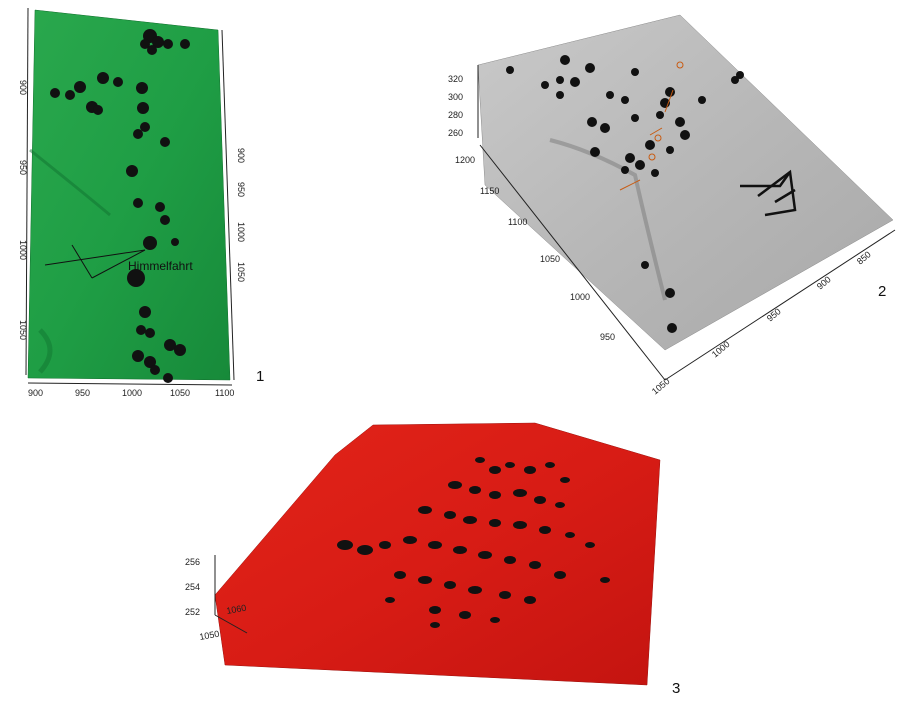 The height and width of the screenshot is (701, 903). Describe the element at coordinates (455, 115) in the screenshot. I see `z-tick: 280` at that location.